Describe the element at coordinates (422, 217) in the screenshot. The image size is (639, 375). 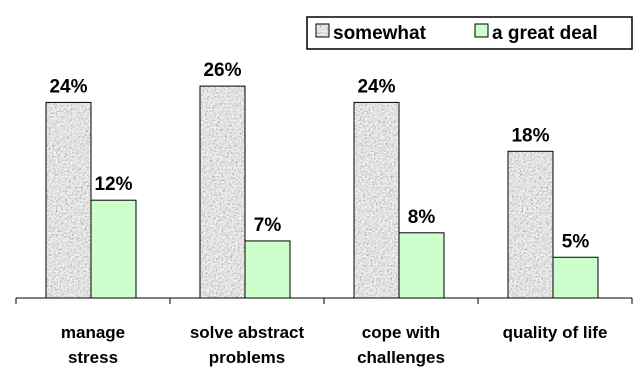
I see `data-label: 8%` at that location.